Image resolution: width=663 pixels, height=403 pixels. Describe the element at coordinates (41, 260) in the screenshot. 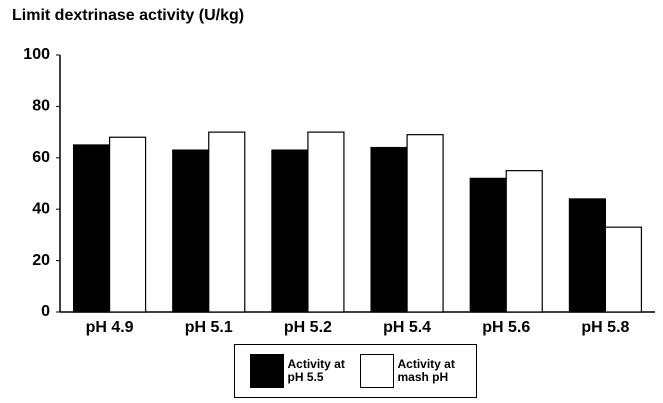

I see `y-tick-label: 20` at that location.